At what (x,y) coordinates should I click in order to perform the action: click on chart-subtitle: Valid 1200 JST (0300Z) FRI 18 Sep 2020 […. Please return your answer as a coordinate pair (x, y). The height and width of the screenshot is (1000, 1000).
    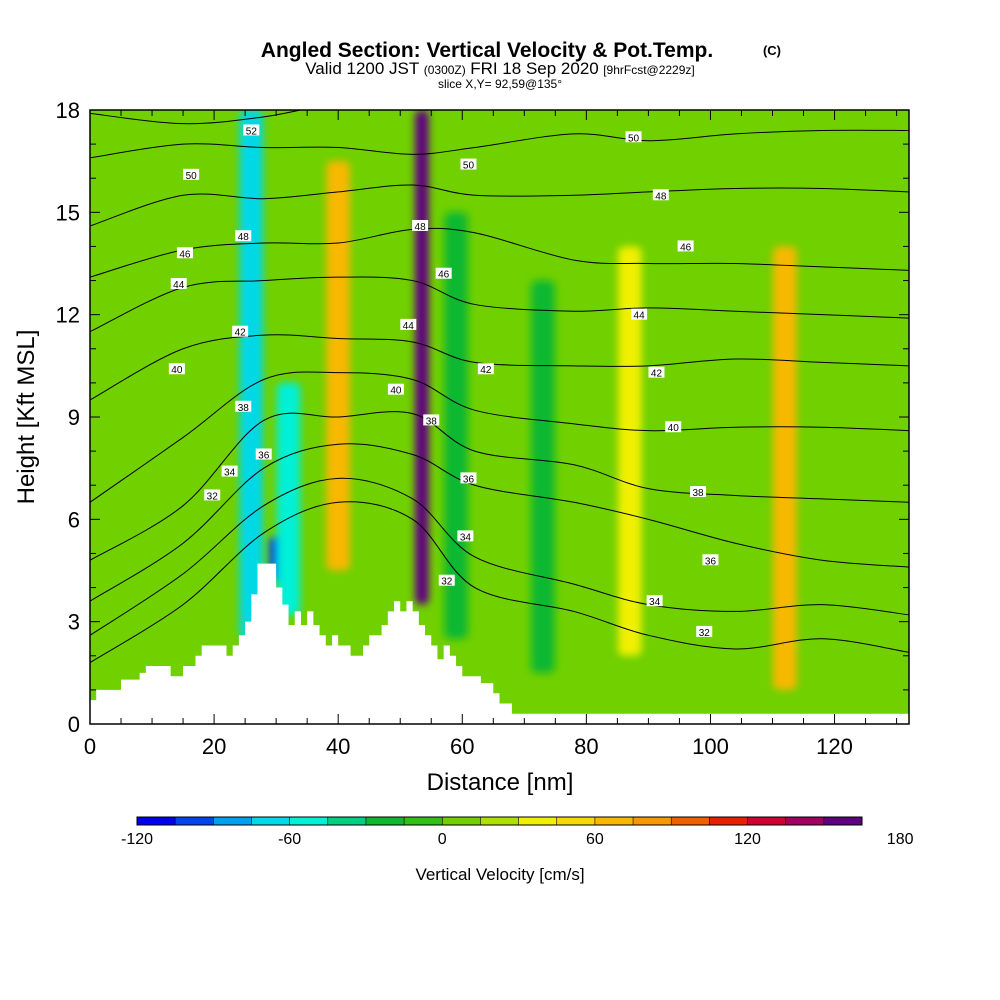
    Looking at the image, I should click on (500, 68).